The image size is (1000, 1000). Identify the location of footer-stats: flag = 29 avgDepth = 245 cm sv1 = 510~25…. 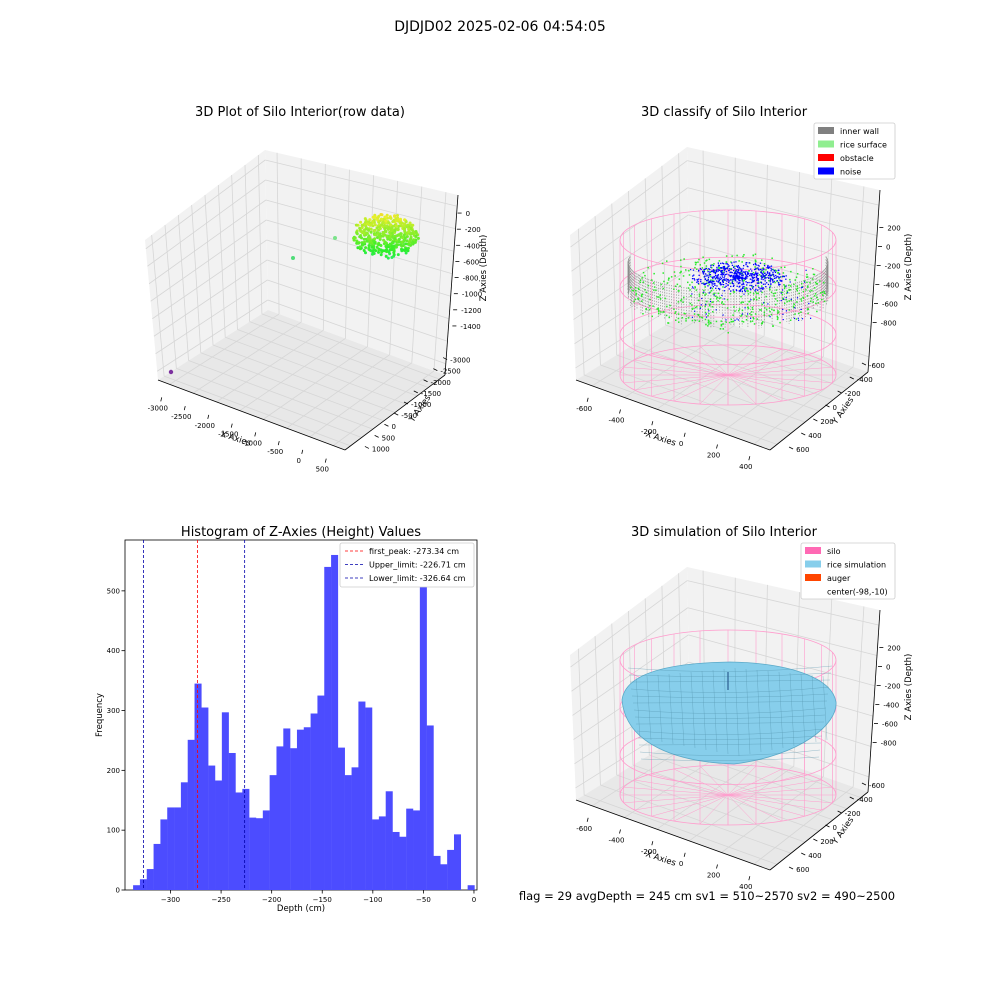
(707, 896).